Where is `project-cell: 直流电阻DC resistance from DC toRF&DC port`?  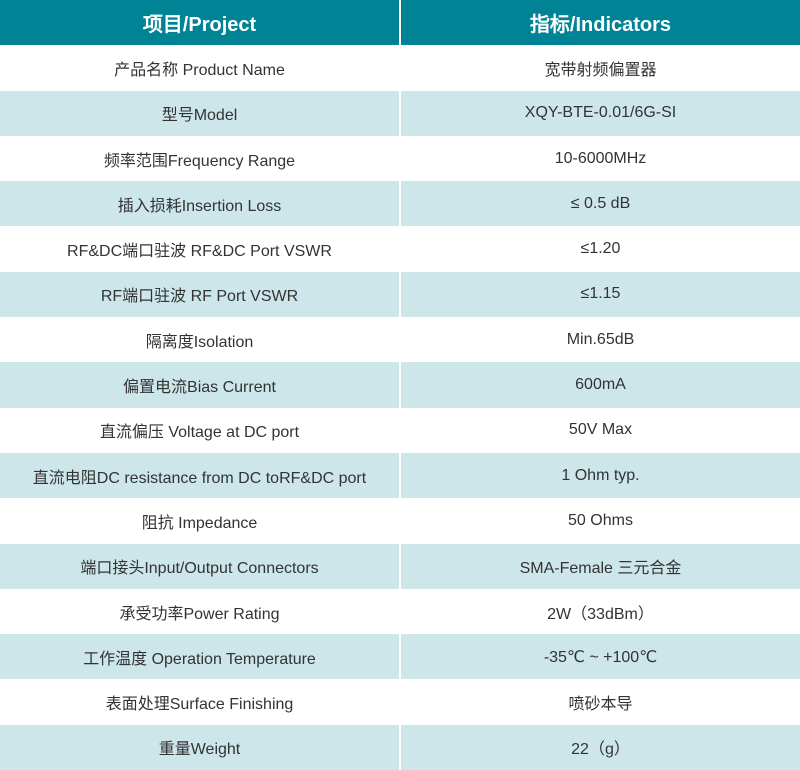
project-cell: 直流电阻DC resistance from DC toRF&DC port is located at coordinates (200, 475).